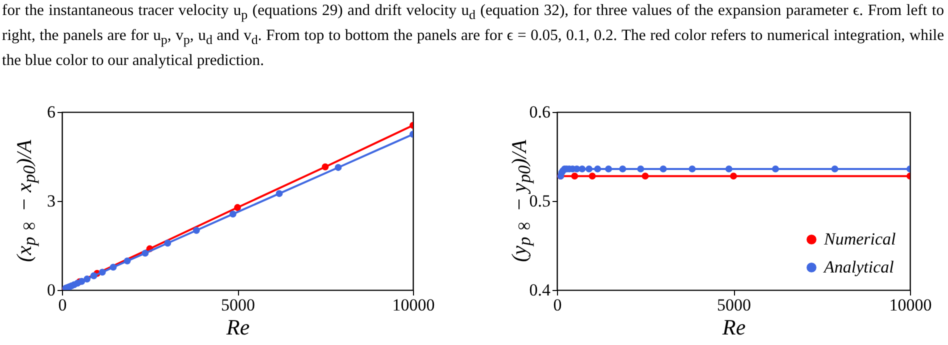 The image size is (948, 345). What do you see at coordinates (539, 112) in the screenshot?
I see `y-tick-label: 0.6` at bounding box center [539, 112].